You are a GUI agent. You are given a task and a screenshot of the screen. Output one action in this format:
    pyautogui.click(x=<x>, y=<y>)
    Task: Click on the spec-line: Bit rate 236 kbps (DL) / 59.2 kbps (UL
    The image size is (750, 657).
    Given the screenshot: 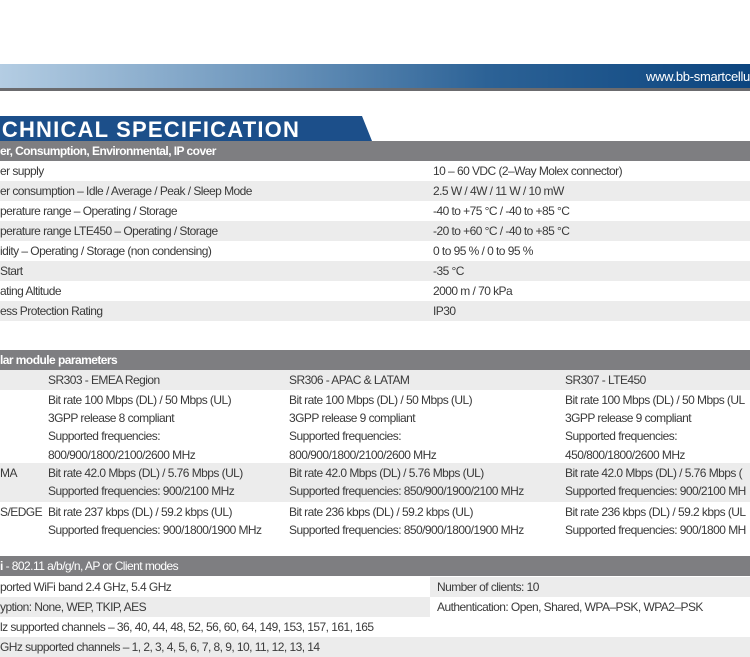 What is the action you would take?
    pyautogui.click(x=655, y=512)
    